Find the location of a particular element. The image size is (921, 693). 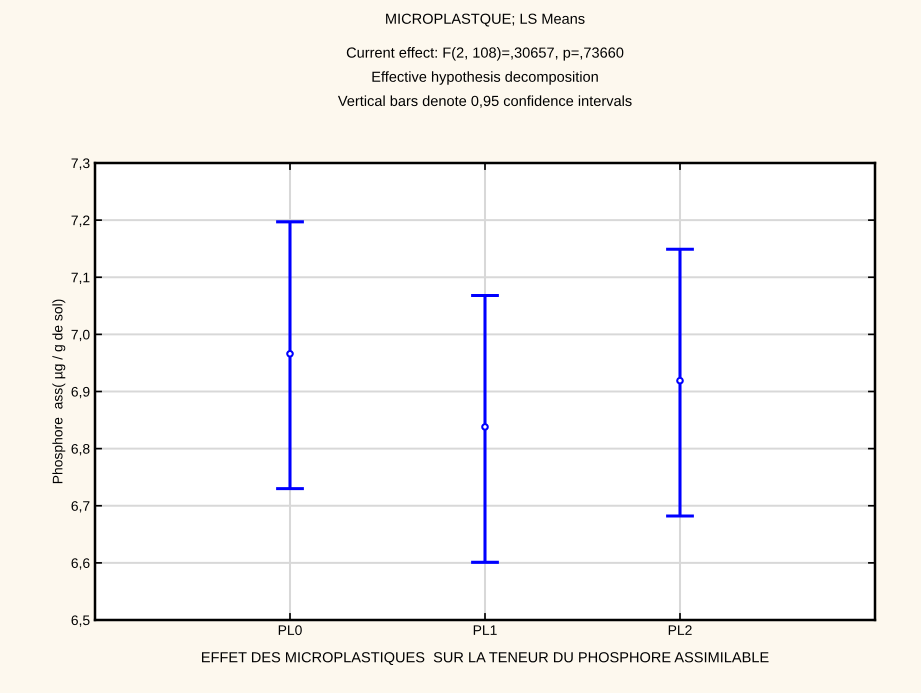

x-tick-label: PL1 is located at coordinates (485, 630).